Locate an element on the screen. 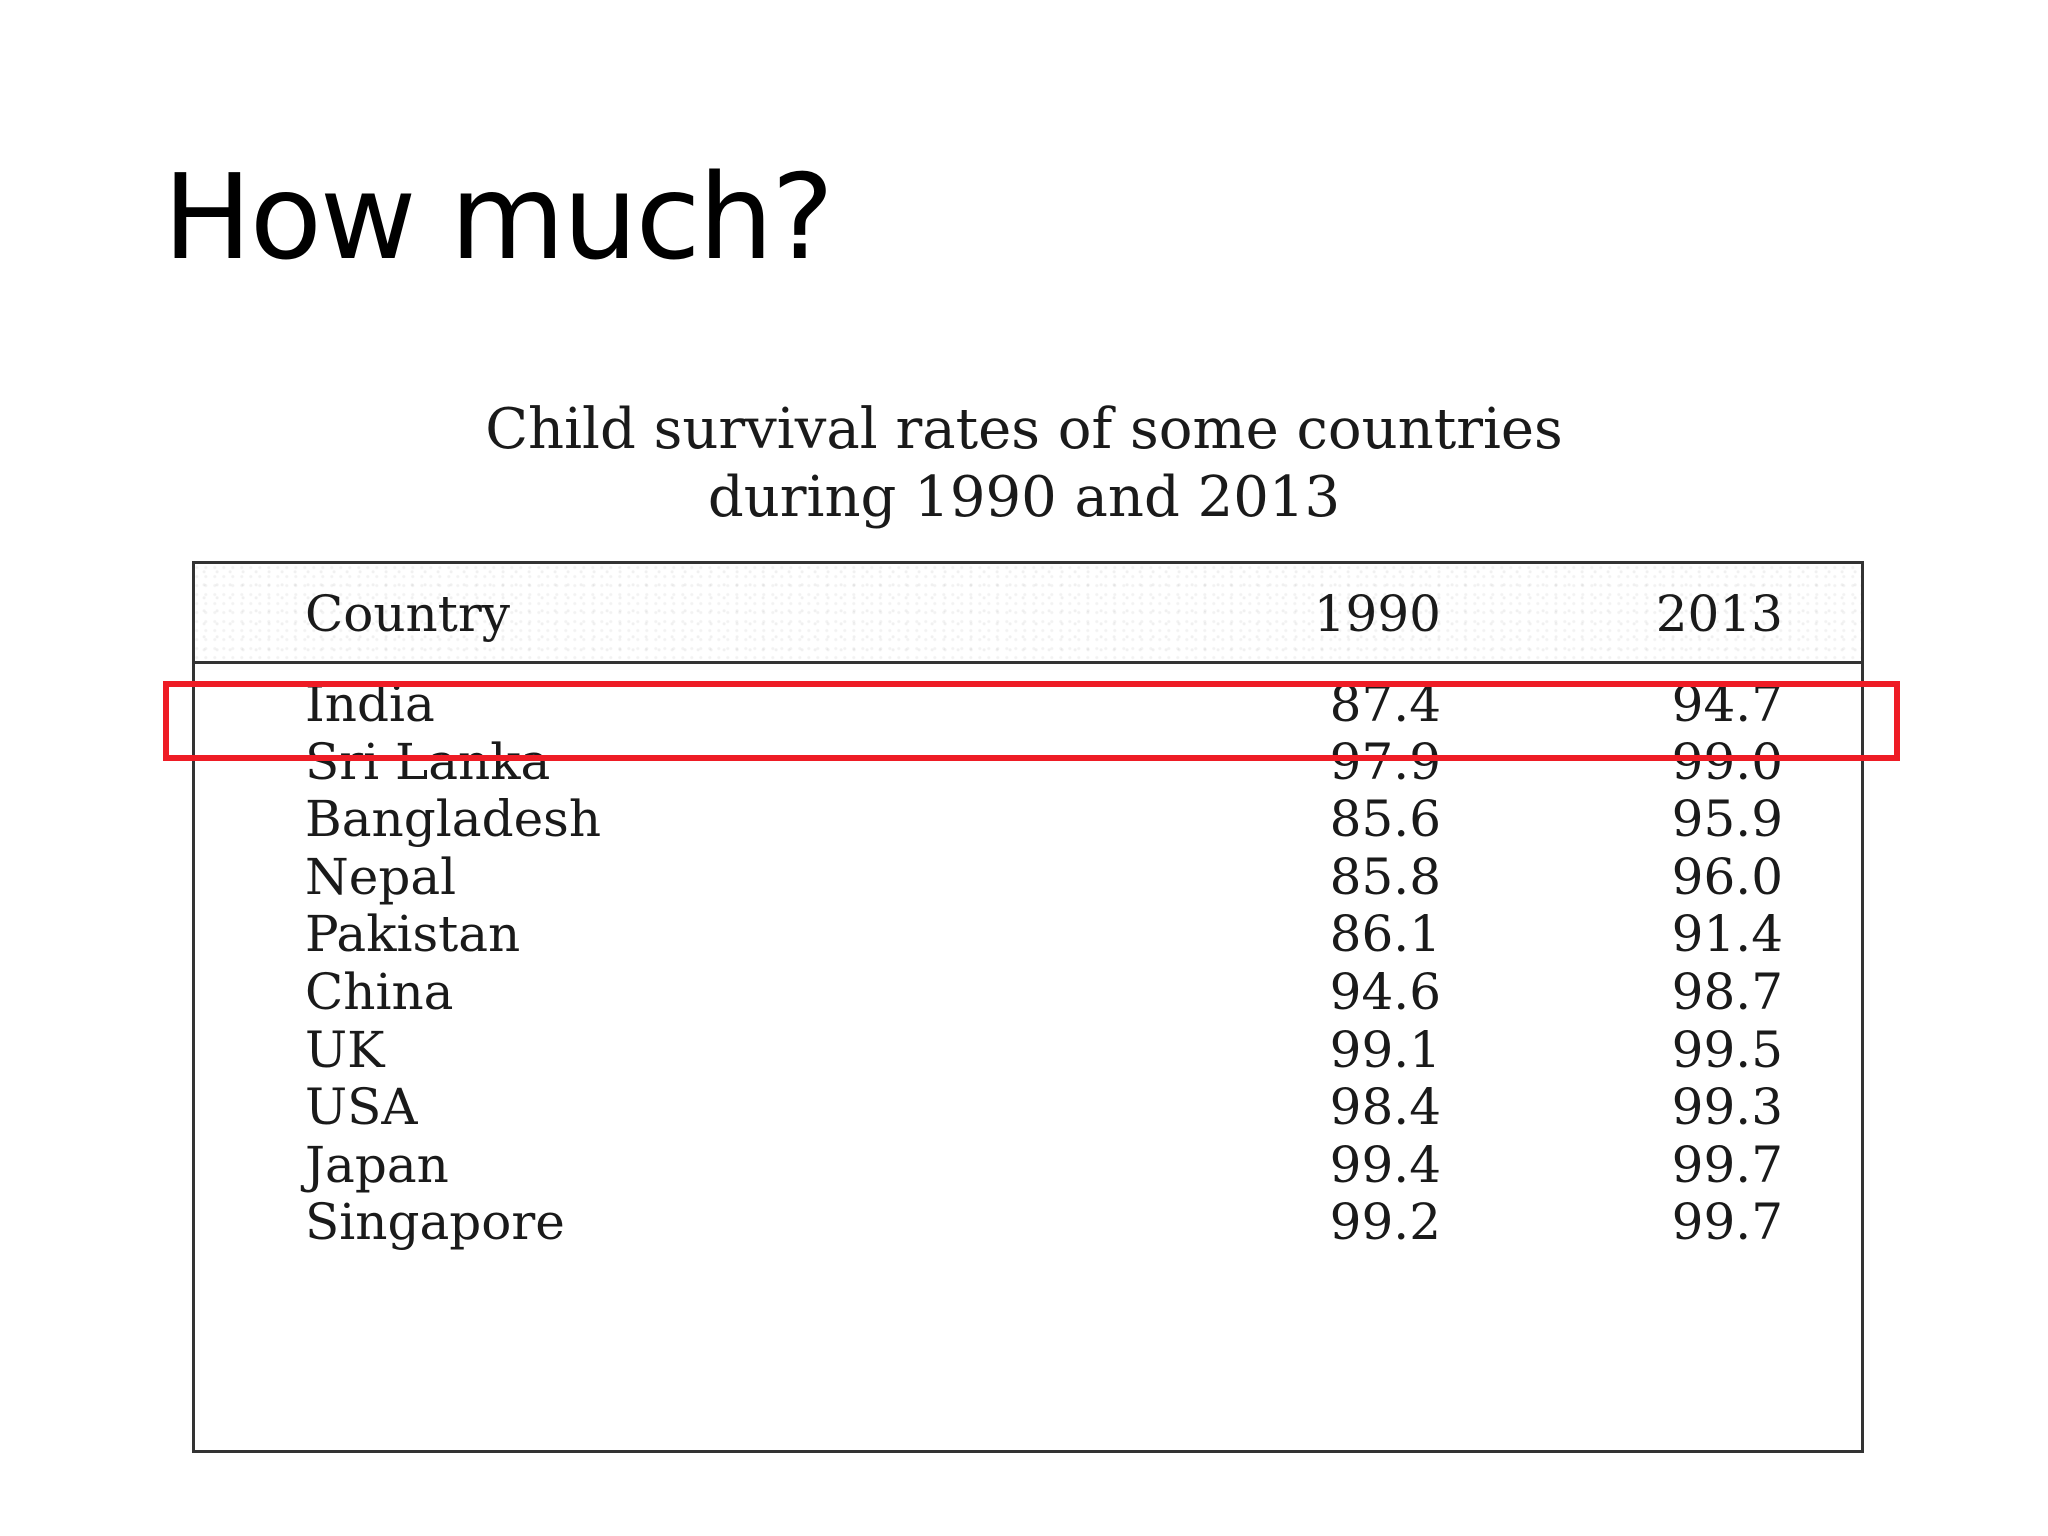 This screenshot has height=1536, width=2048. cell-2013: 95.9 is located at coordinates (1727, 819).